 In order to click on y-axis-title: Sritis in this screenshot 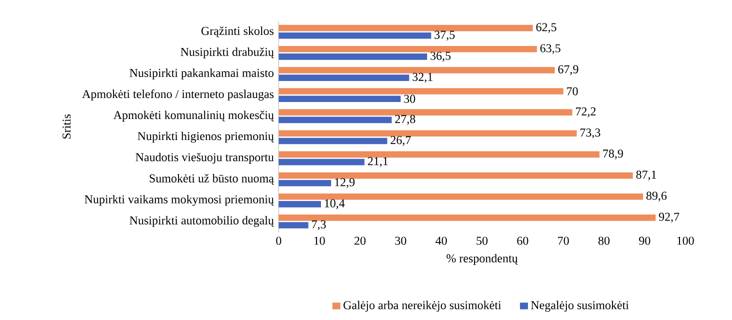, I will do `click(66, 126)`.